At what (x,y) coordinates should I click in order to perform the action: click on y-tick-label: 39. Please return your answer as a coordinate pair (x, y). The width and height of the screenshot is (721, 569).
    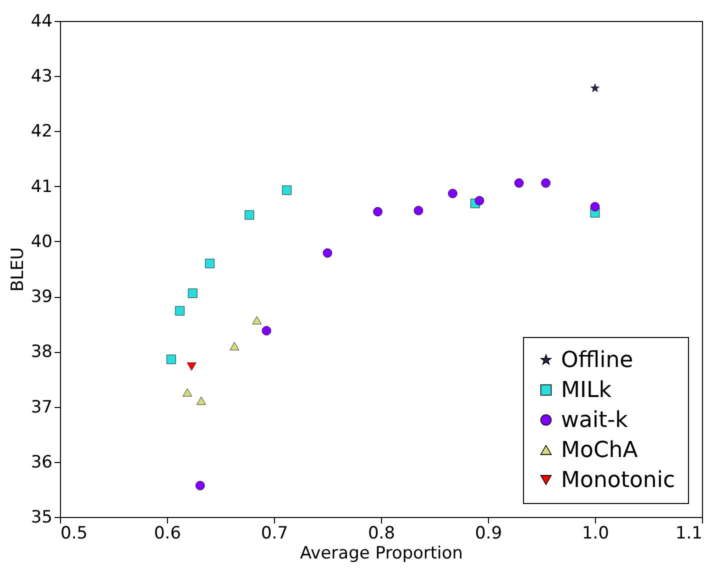
    Looking at the image, I should click on (41, 297).